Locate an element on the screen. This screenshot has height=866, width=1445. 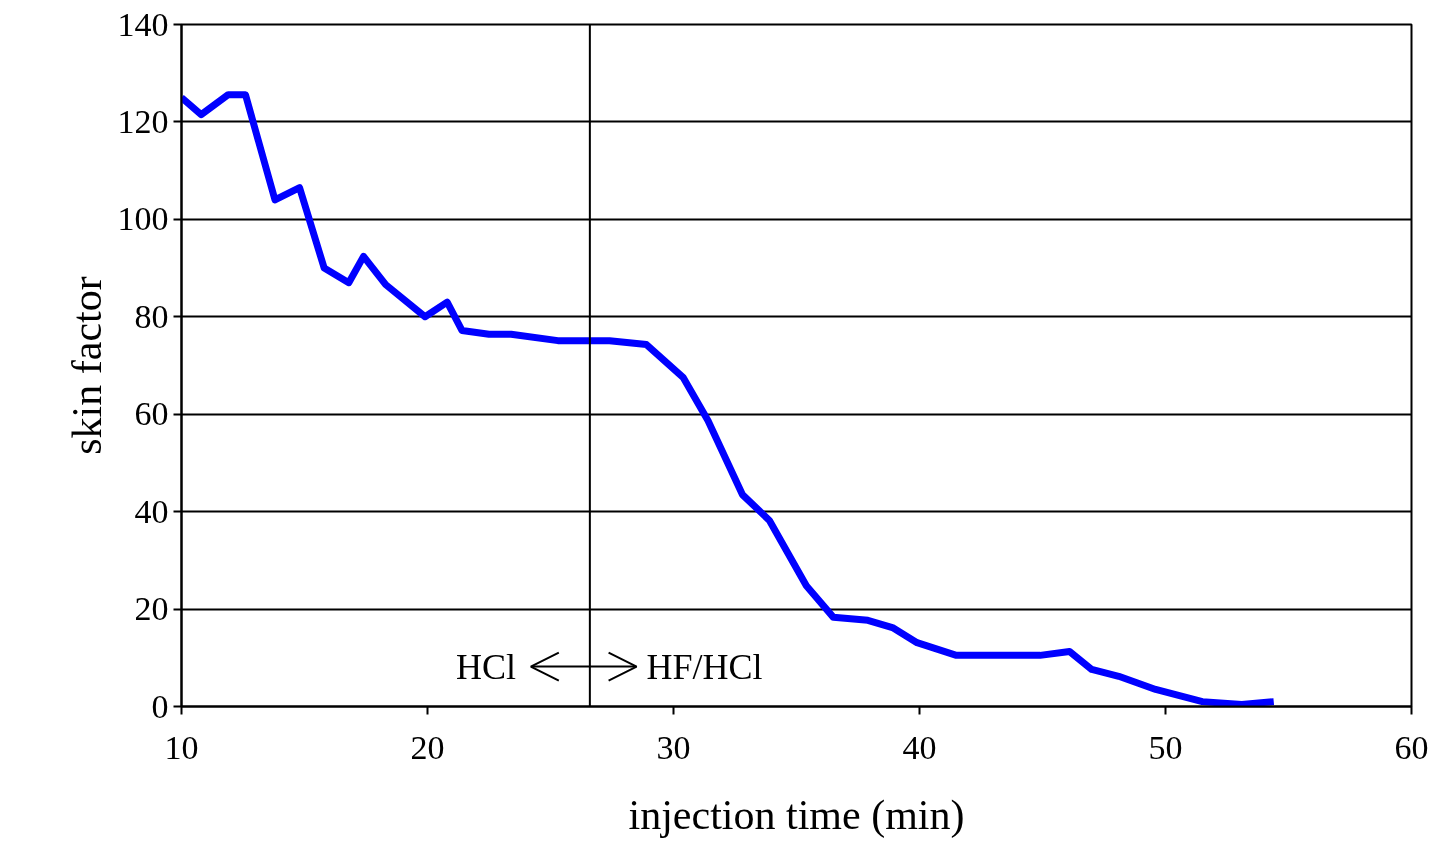
y-tick-label: 40 is located at coordinates (151, 511).